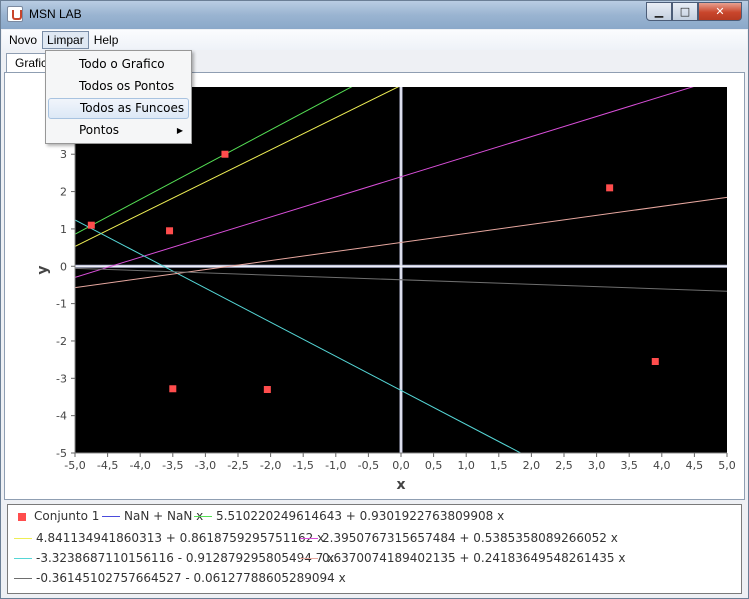 The image size is (749, 599). I want to click on menu-item-todos-as-funcoes: Todos as Funcoes, so click(118, 108).